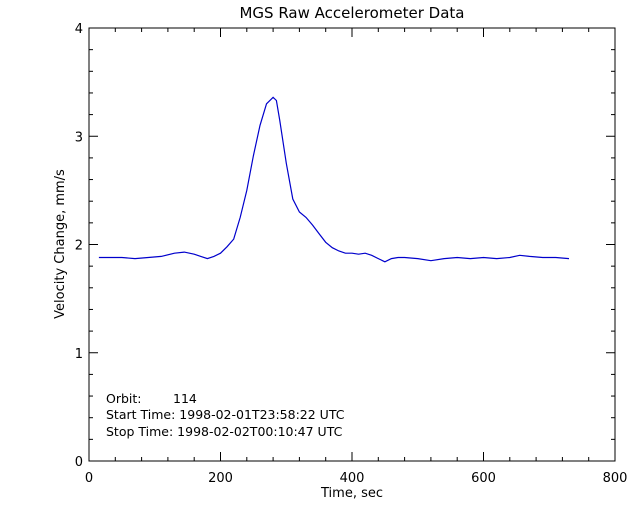  What do you see at coordinates (79, 462) in the screenshot?
I see `y-tick-label: 0` at bounding box center [79, 462].